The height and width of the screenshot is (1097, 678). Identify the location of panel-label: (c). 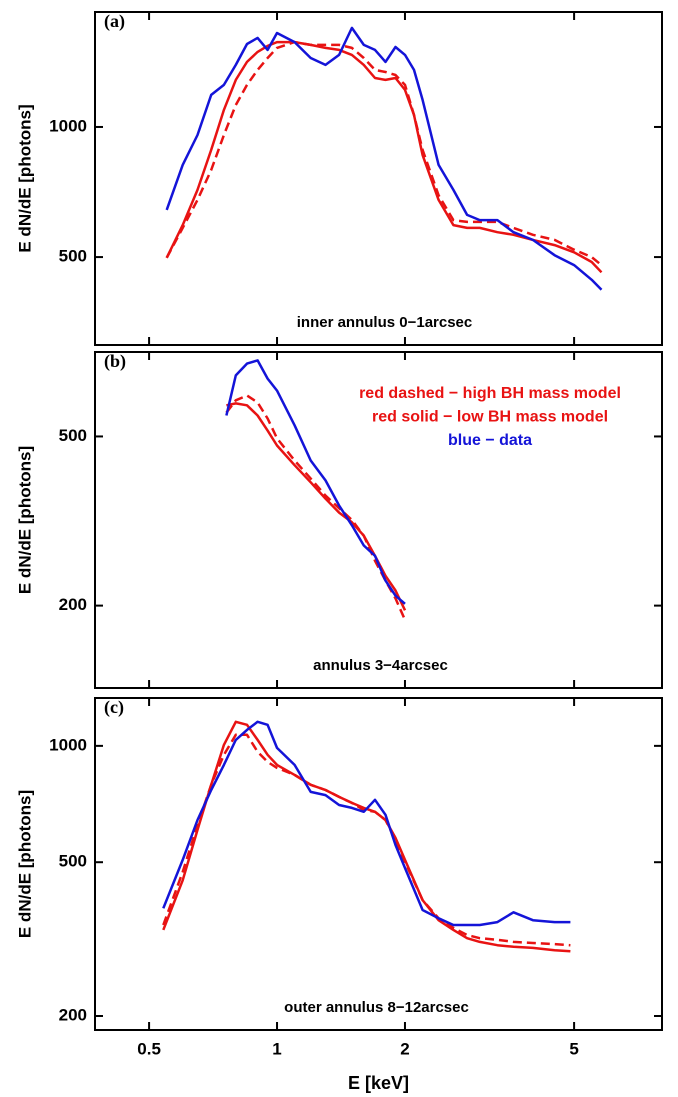
(114, 707).